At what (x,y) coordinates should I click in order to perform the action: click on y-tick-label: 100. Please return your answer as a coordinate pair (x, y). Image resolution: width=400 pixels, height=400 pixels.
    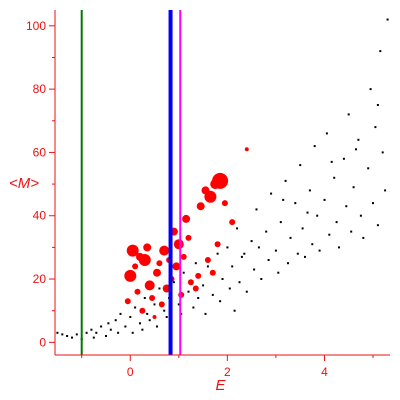
    Looking at the image, I should click on (36, 26).